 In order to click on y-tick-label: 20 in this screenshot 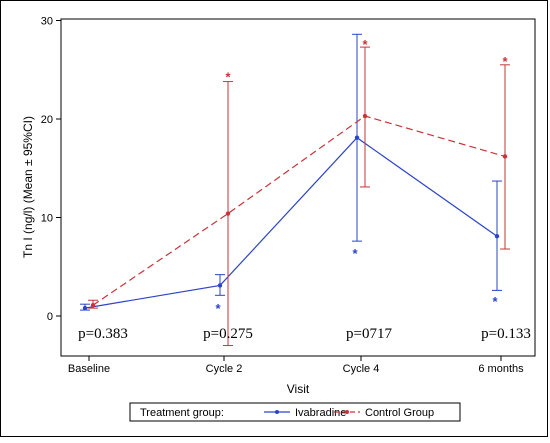, I will do `click(47, 120)`.